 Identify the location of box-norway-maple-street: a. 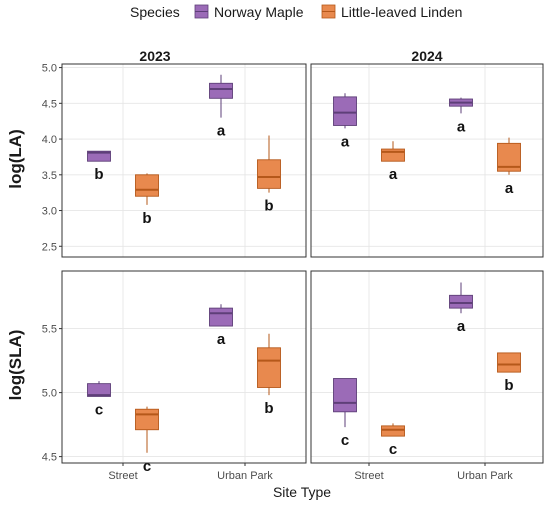
(345, 121).